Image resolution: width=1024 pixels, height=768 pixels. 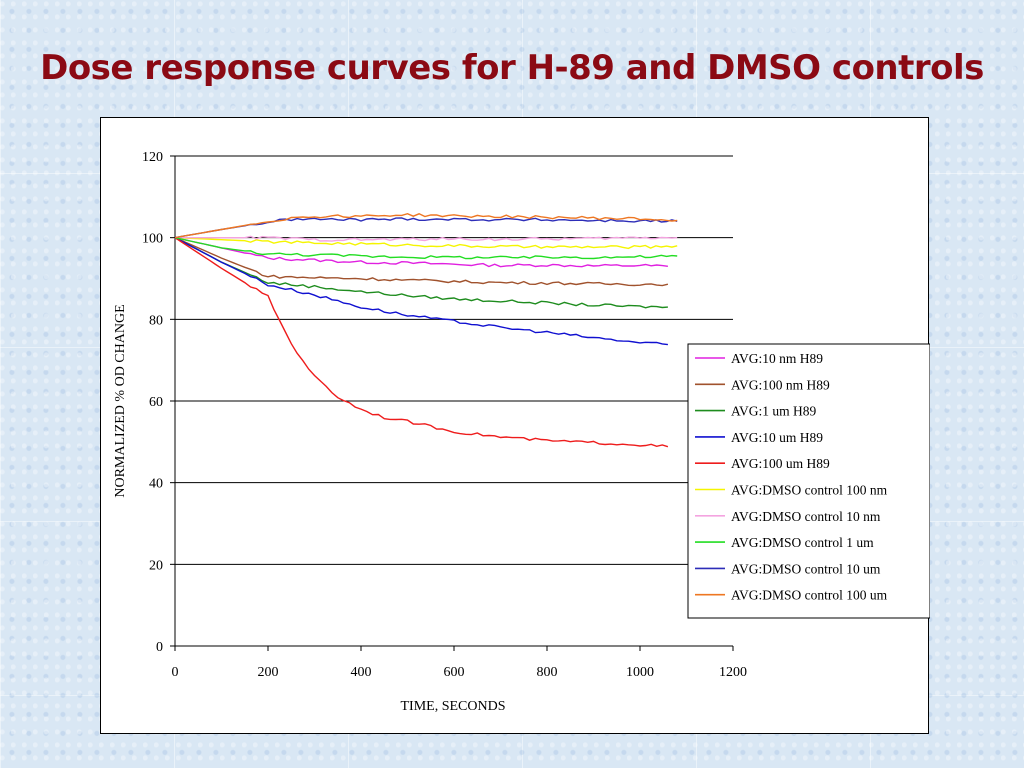 What do you see at coordinates (809, 490) in the screenshot?
I see `legend-item-label: AVG:DMSO control 100 nm` at bounding box center [809, 490].